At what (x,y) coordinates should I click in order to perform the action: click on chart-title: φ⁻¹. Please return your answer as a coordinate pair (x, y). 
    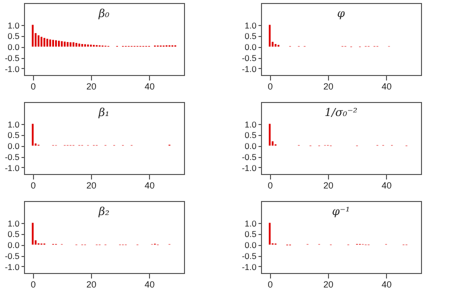
    Looking at the image, I should click on (341, 211).